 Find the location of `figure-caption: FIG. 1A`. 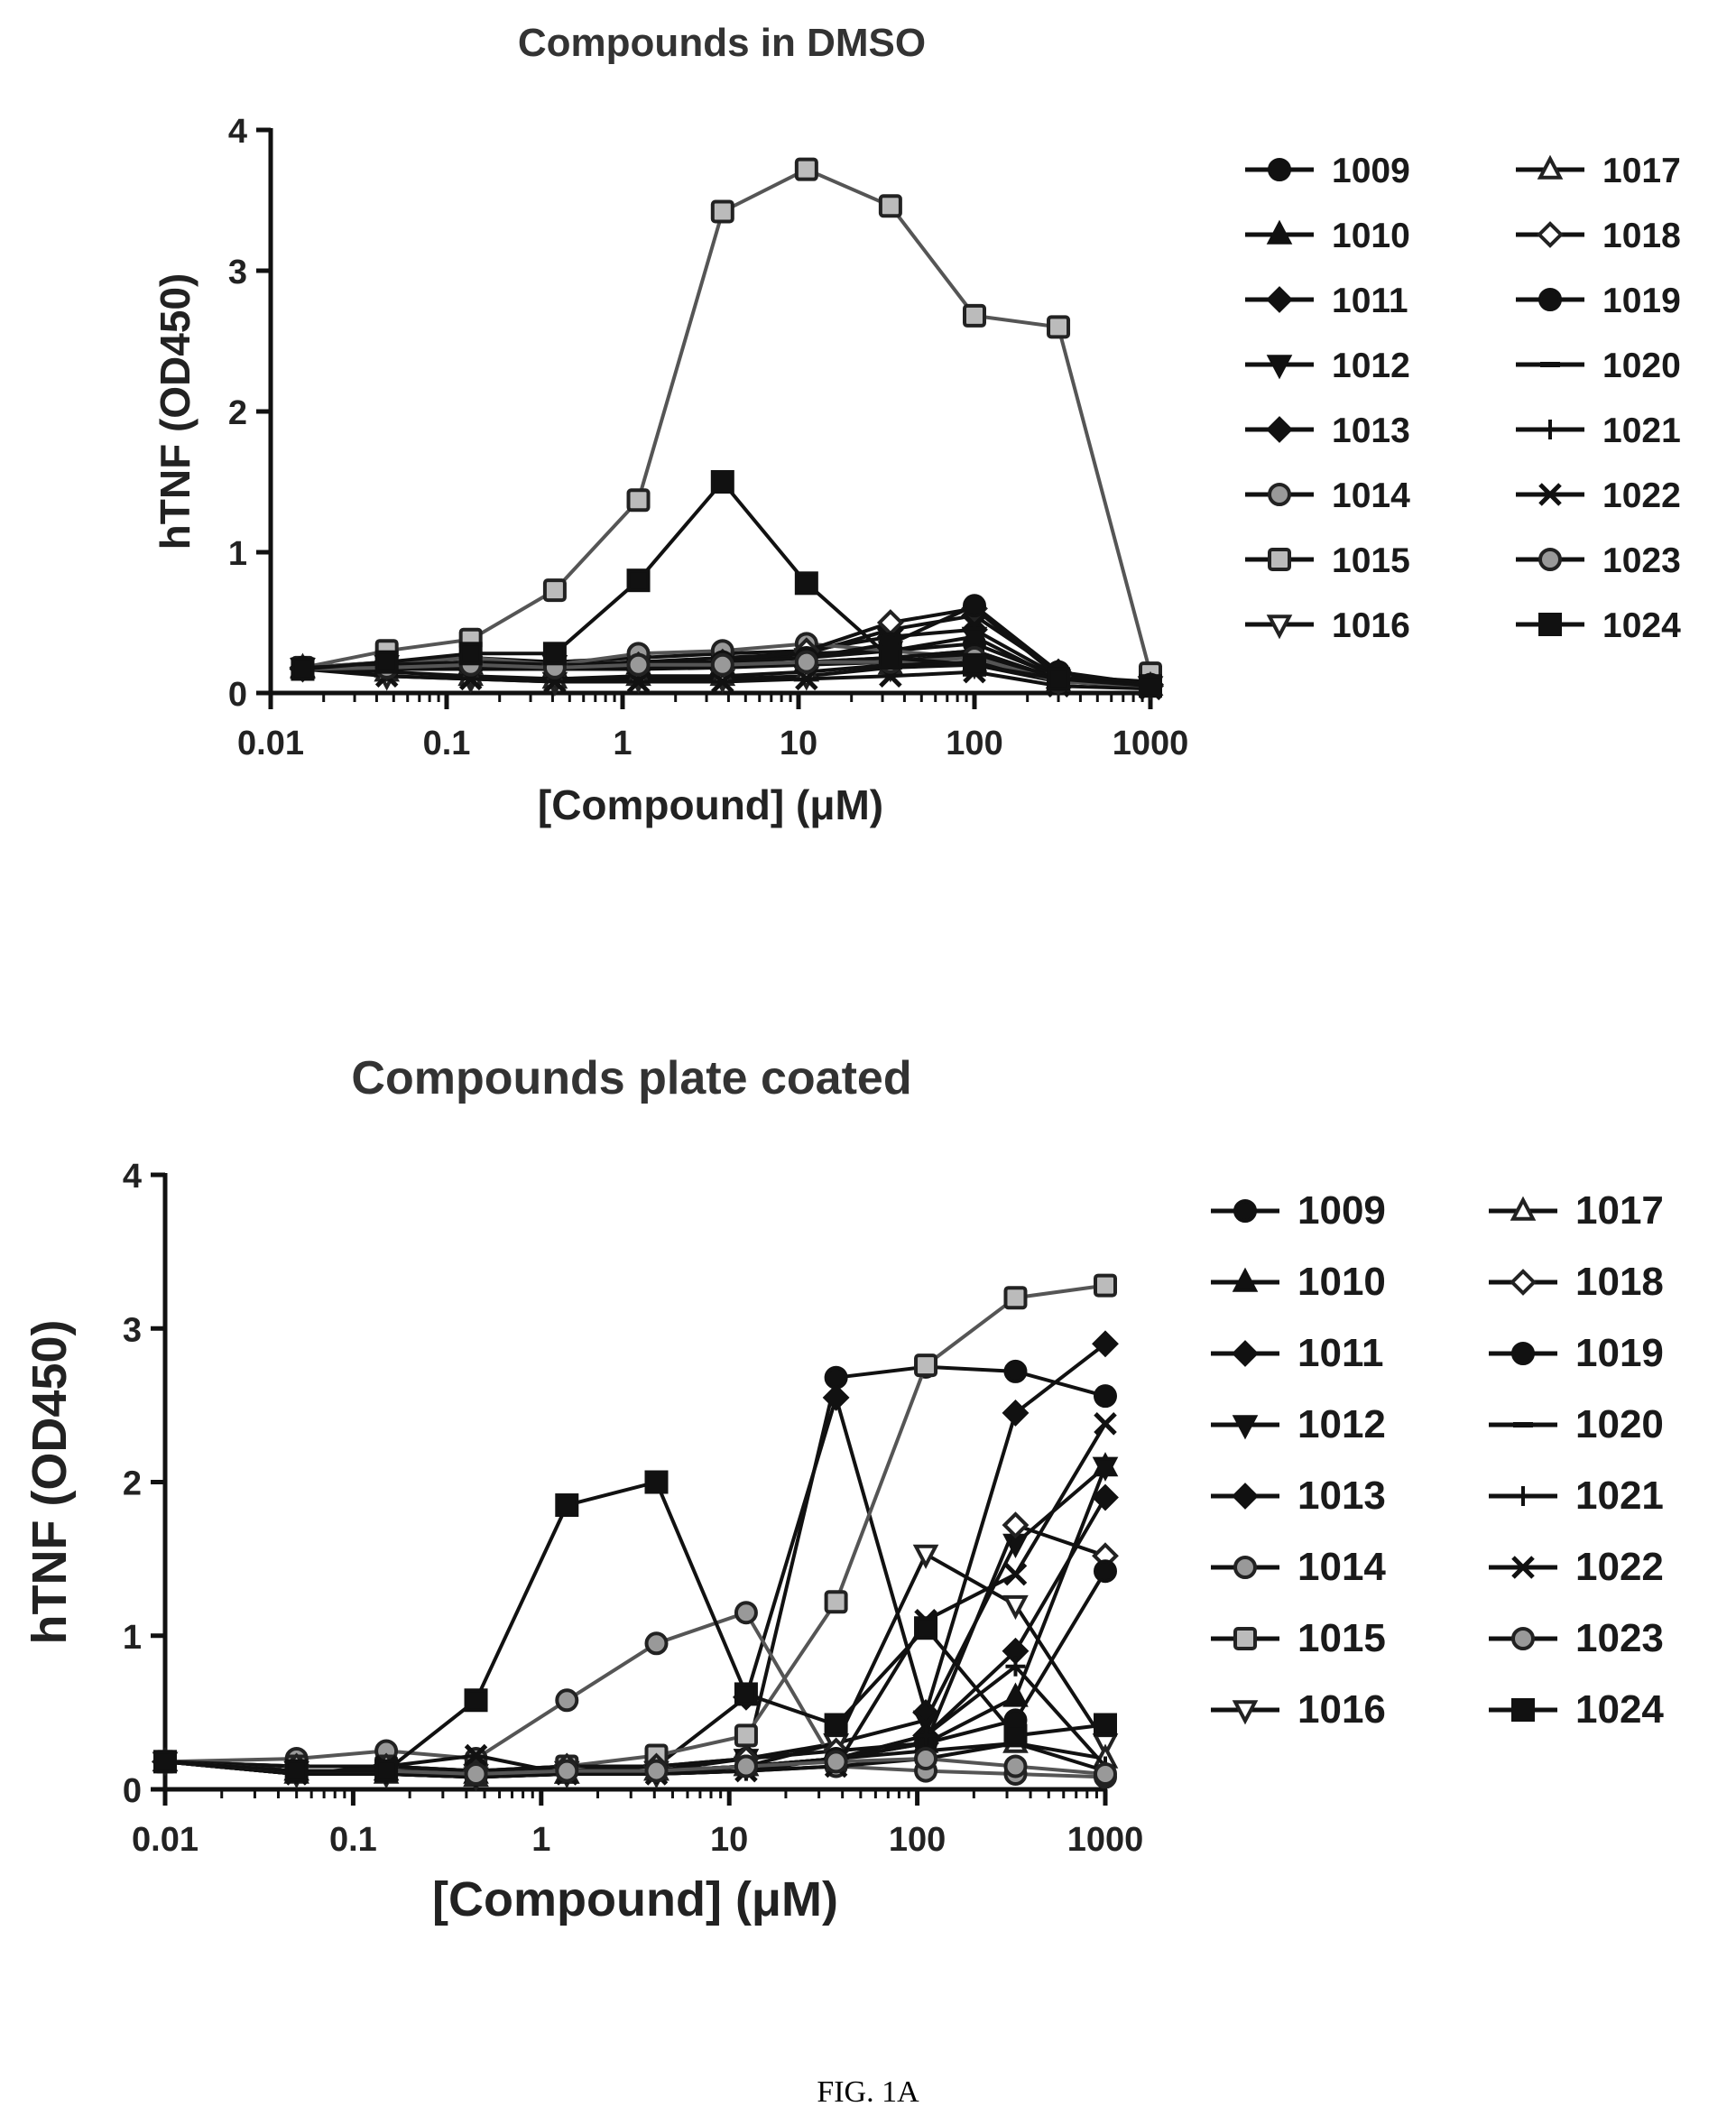

figure-caption: FIG. 1A is located at coordinates (868, 2092).